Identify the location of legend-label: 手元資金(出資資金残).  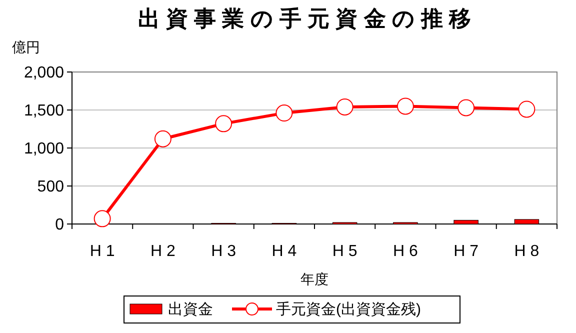
(348, 309).